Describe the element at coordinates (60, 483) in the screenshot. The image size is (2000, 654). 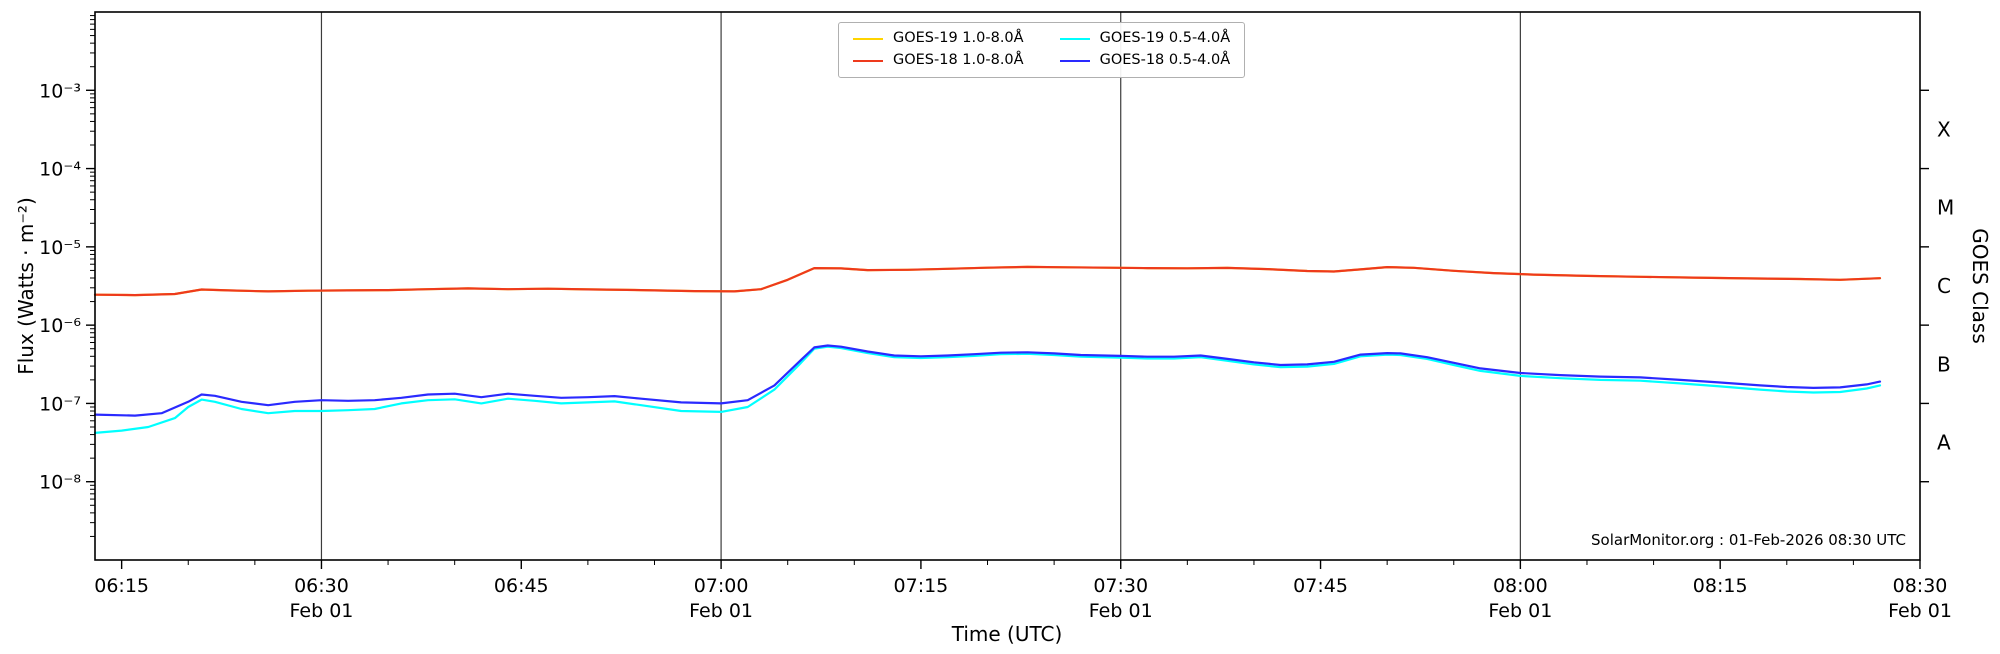
I see `y-tick-label: 10⁻⁸` at that location.